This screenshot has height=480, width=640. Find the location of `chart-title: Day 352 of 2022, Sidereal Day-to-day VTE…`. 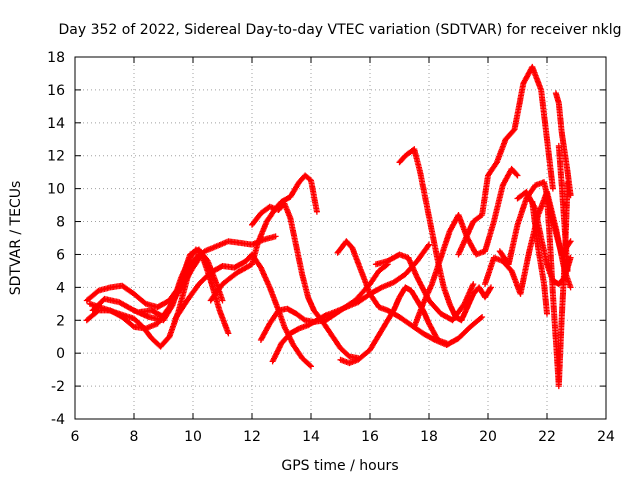

chart-title: Day 352 of 2022, Sidereal Day-to-day VTE… is located at coordinates (340, 30).